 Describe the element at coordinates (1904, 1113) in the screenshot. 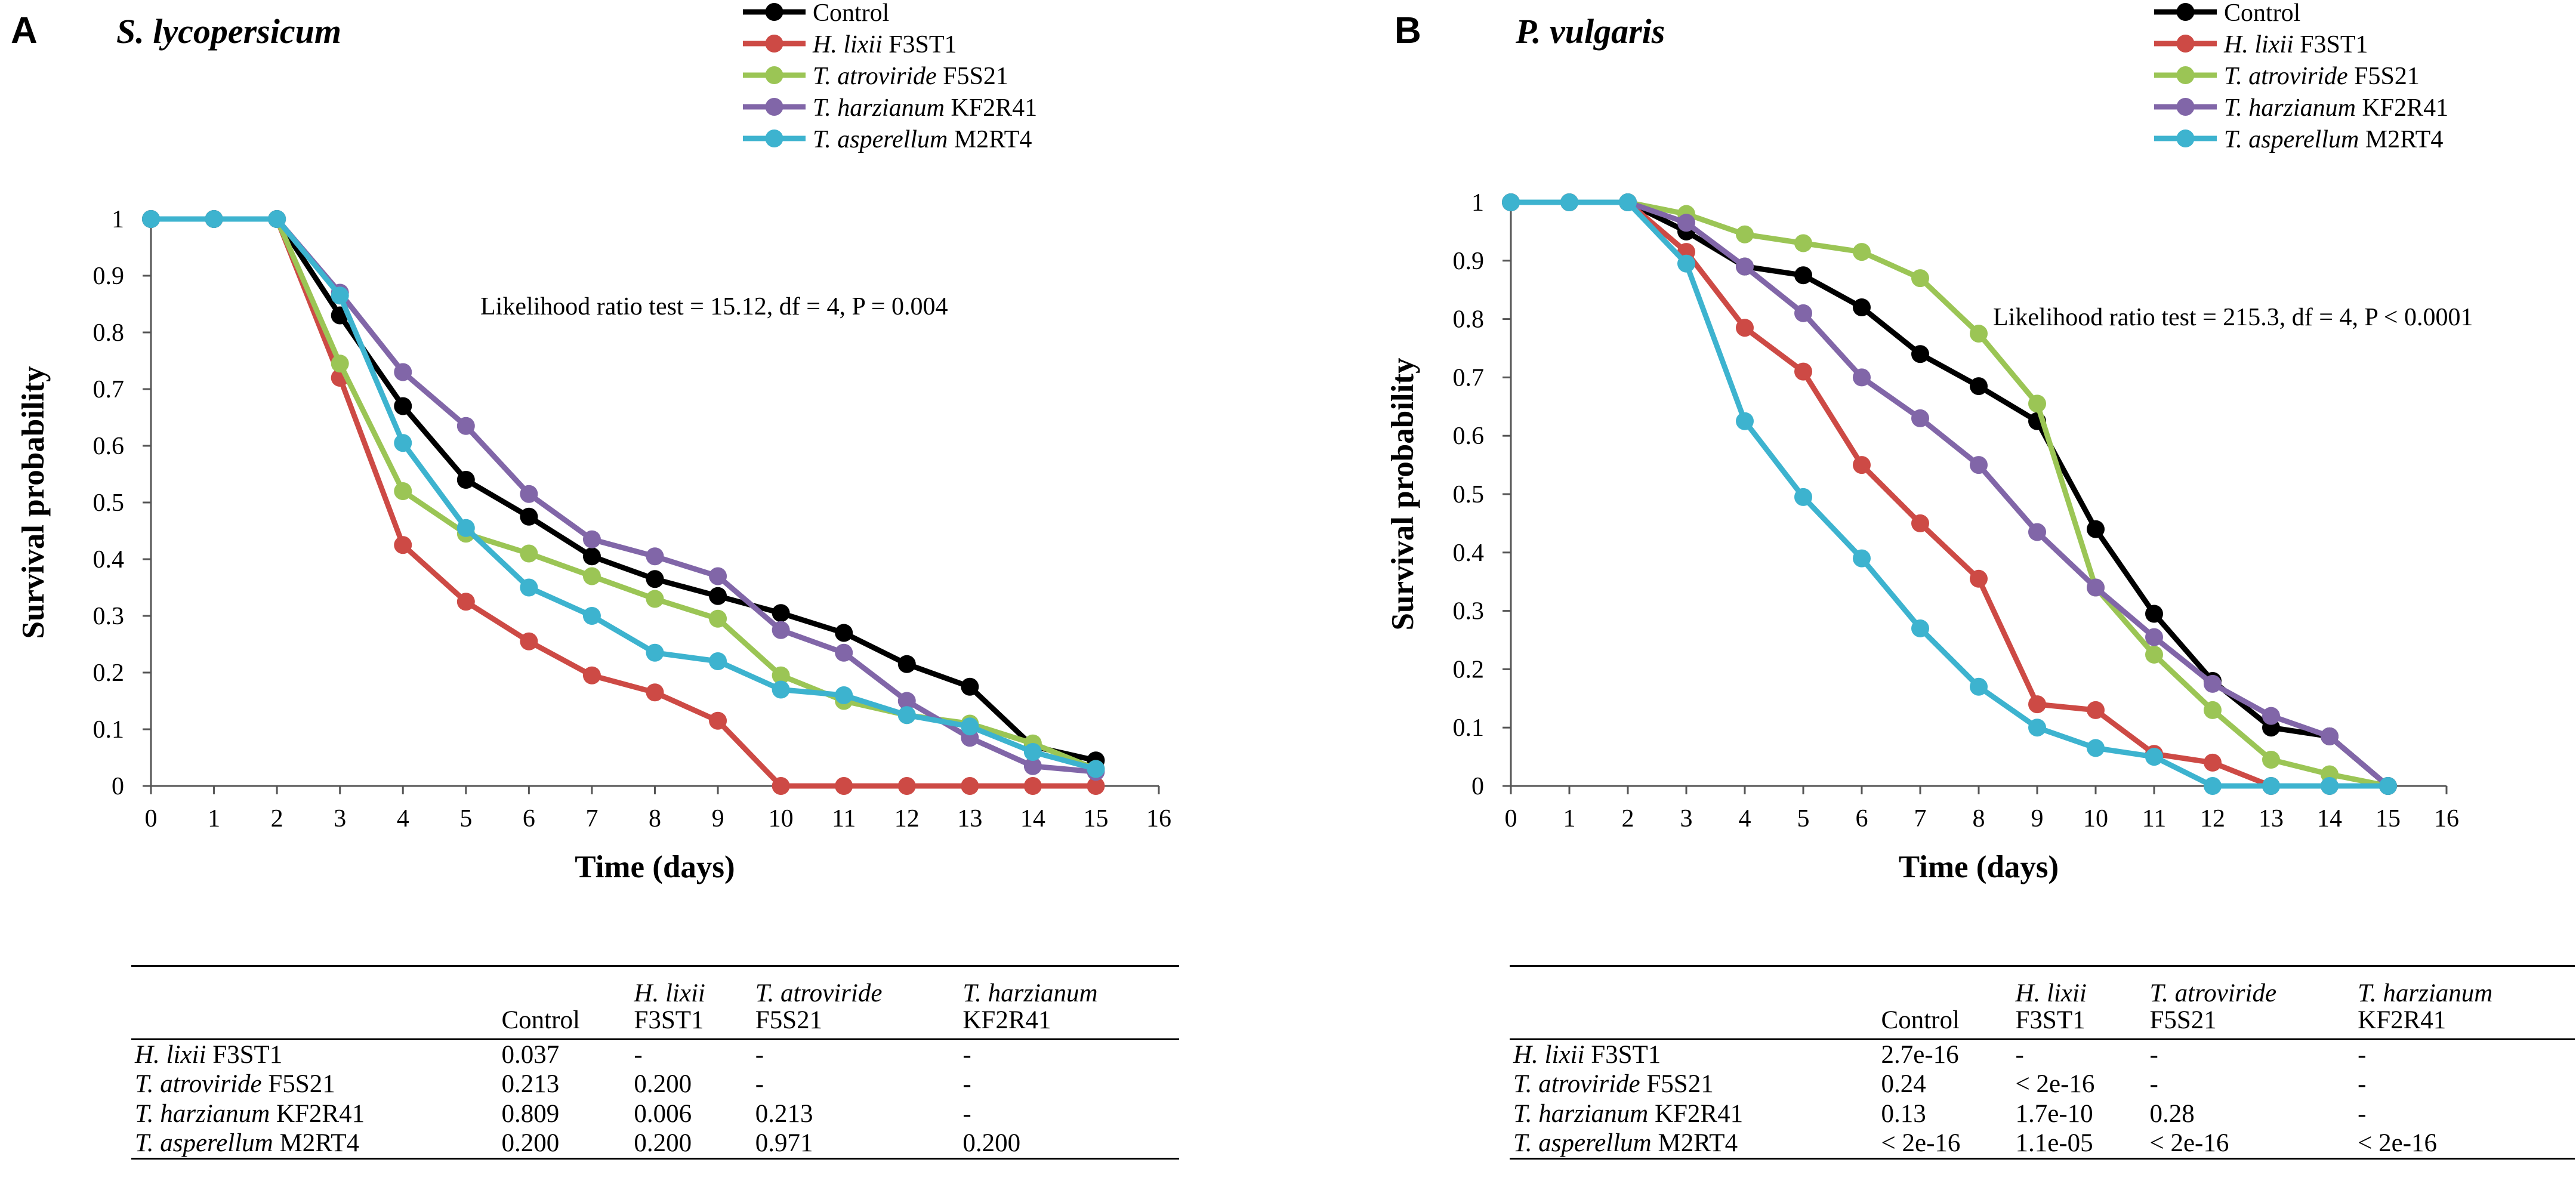

I see `pvalue-cell: 0.13` at that location.